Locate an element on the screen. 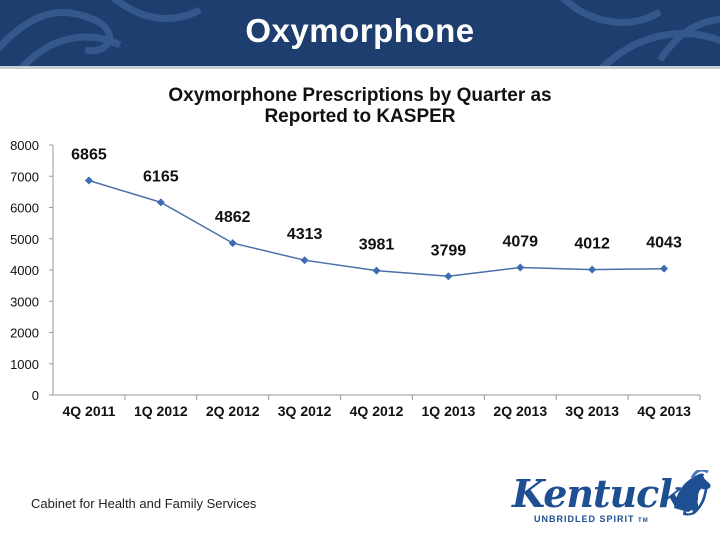 The height and width of the screenshot is (540, 720). logo-tagline-text: UNBRIDLED SPIRIT is located at coordinates (584, 519).